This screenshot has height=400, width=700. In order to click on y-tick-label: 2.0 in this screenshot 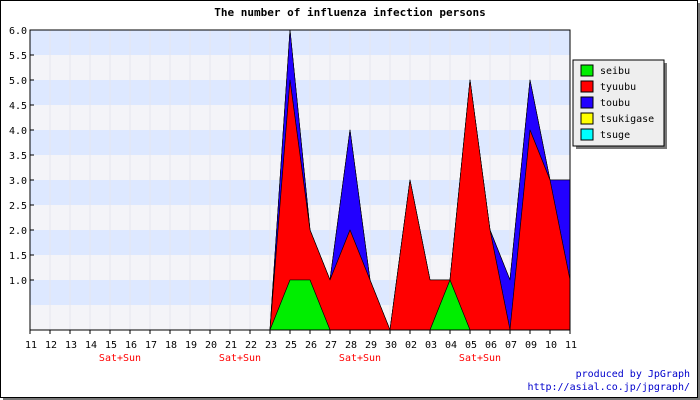, I will do `click(18, 231)`.